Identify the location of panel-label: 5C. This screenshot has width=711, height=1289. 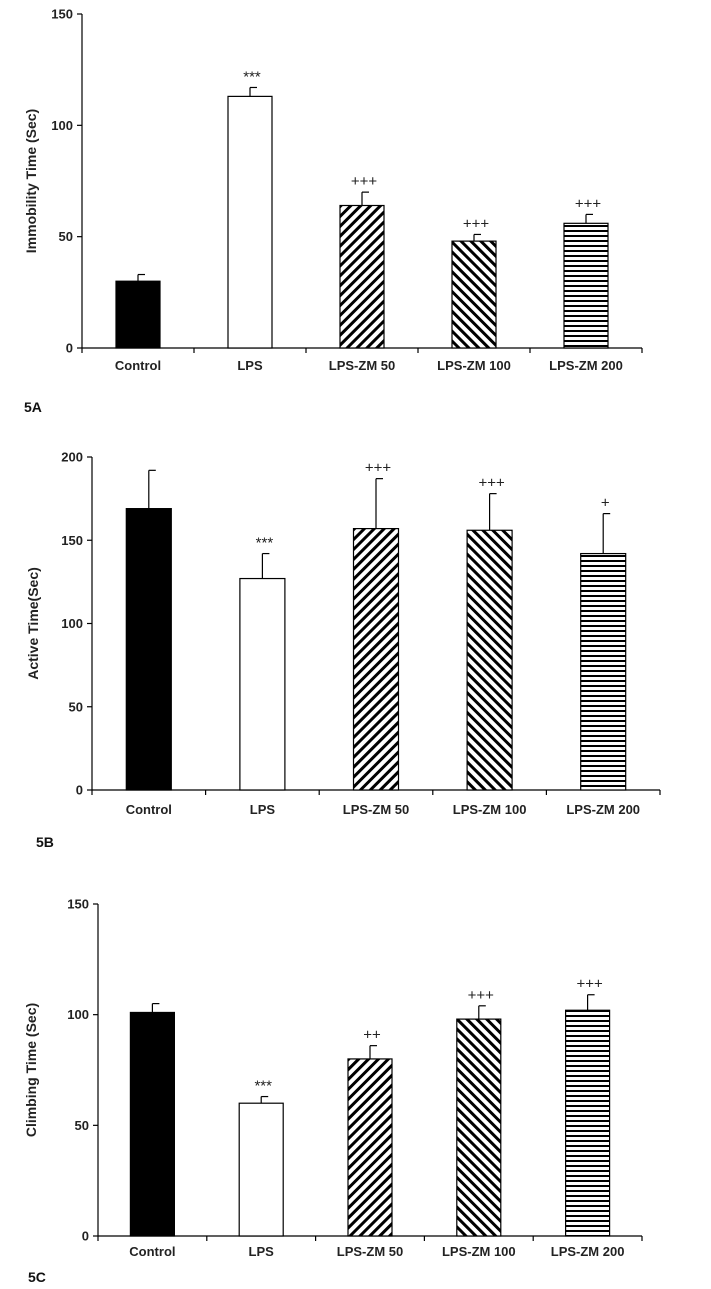
(37, 1277).